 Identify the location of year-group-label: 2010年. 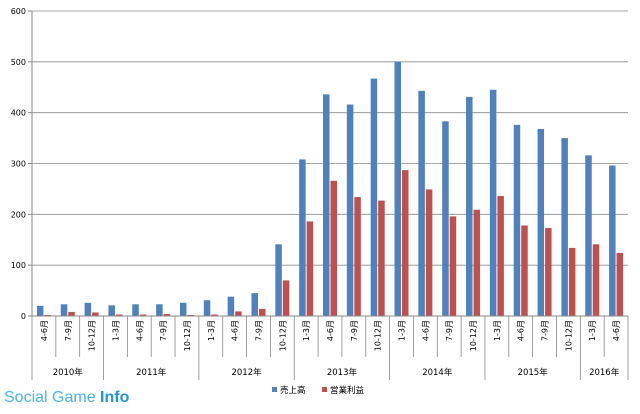
(68, 372).